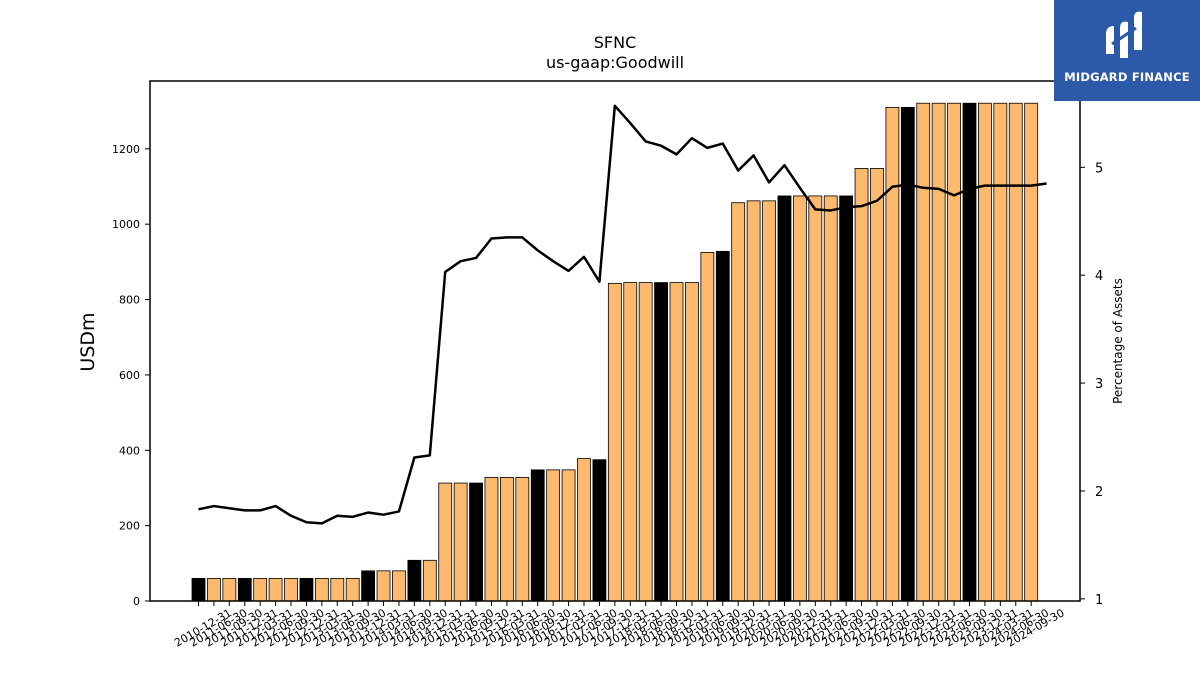 Image resolution: width=1200 pixels, height=675 pixels. What do you see at coordinates (1124, 35) in the screenshot?
I see `logo-mark-icon` at bounding box center [1124, 35].